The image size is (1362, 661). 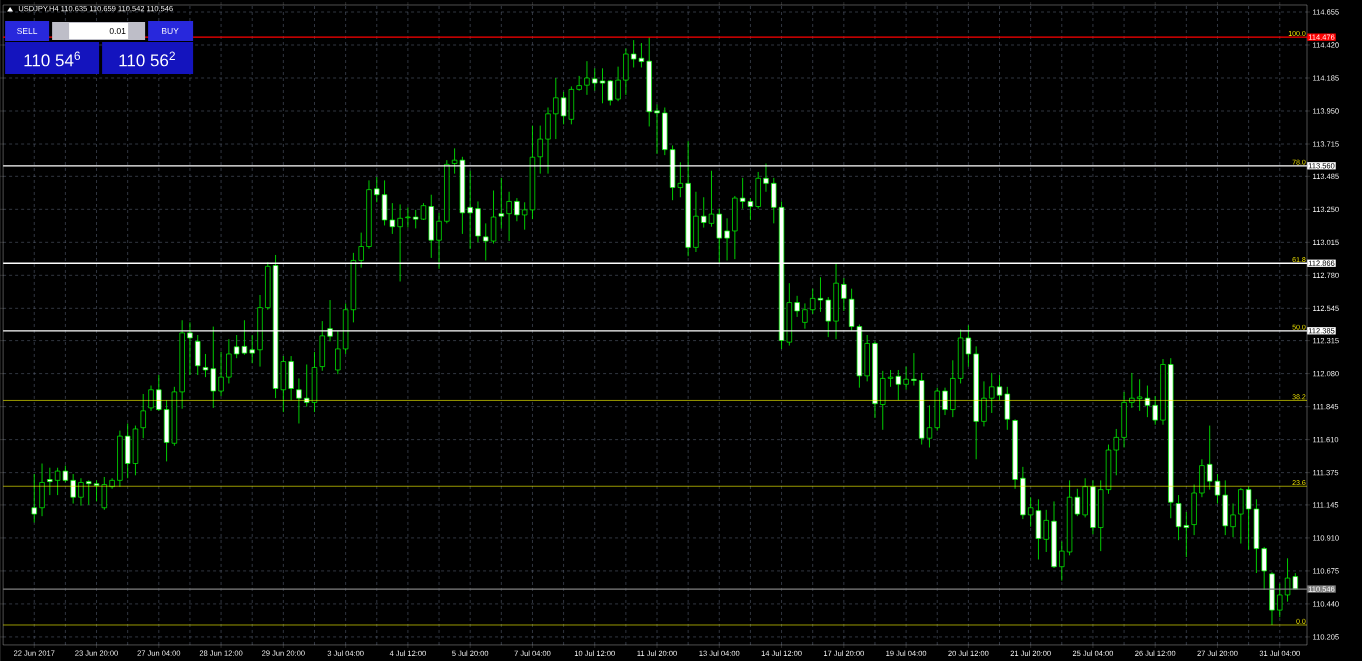 What do you see at coordinates (52, 59) in the screenshot?
I see `annotation: 110 54$^{6}$` at bounding box center [52, 59].